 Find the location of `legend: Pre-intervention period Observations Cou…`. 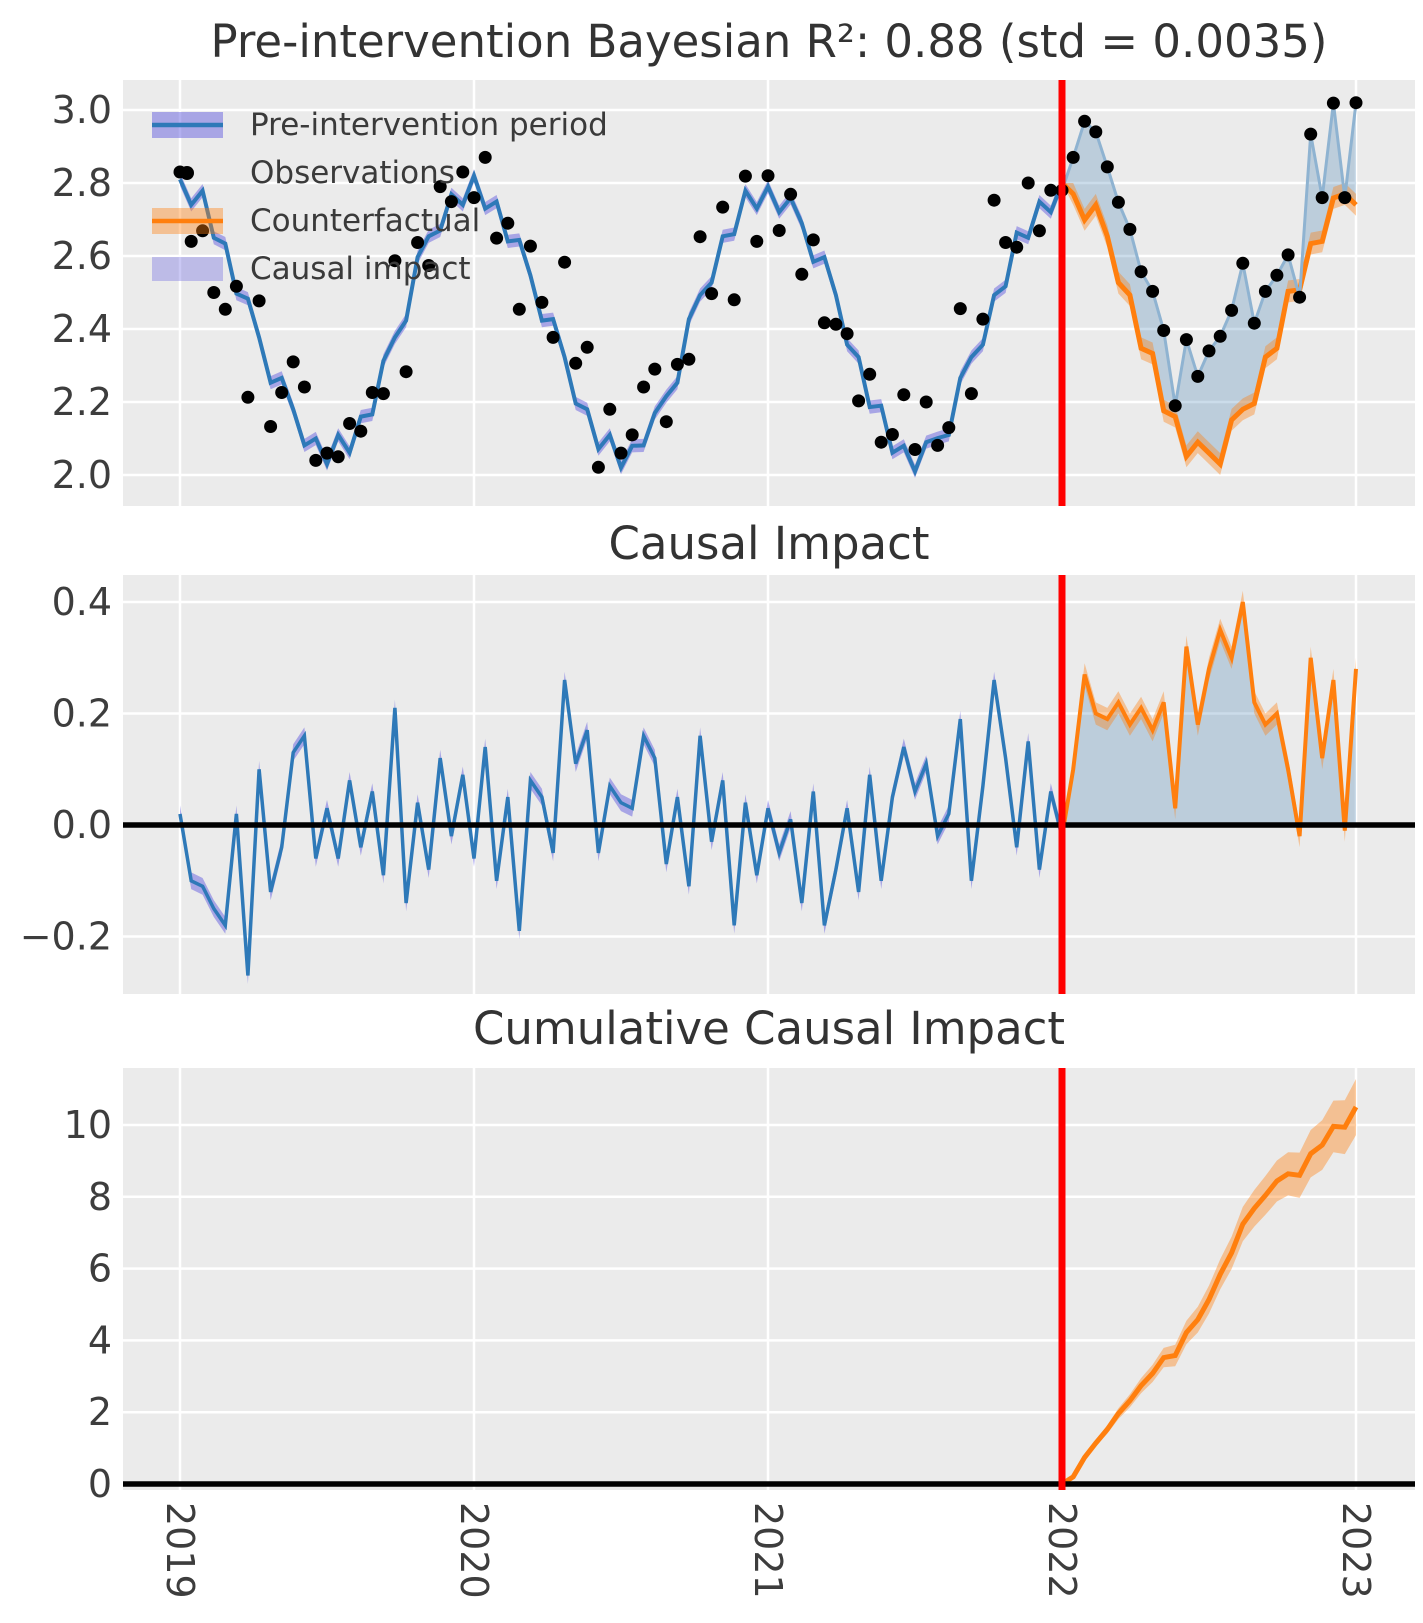

legend: Pre-intervention period Observations Cou… is located at coordinates (380, 197).